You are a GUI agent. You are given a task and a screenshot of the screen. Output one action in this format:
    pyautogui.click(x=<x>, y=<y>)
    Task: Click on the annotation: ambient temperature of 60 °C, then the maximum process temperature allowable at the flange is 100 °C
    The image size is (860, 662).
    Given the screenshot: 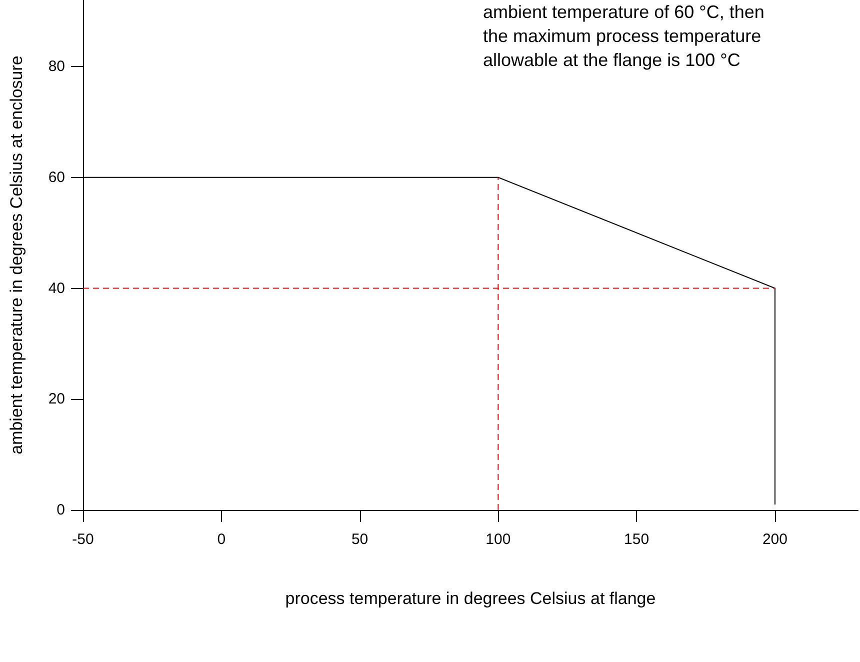 What is the action you would take?
    pyautogui.click(x=623, y=36)
    